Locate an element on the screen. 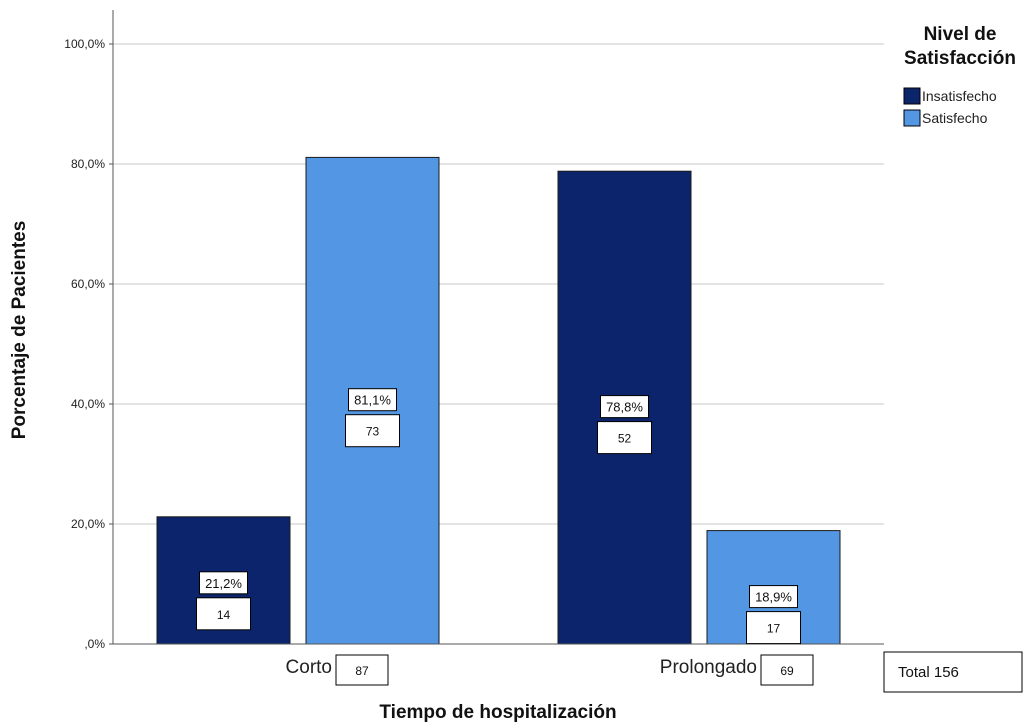  total-box: Total 156 is located at coordinates (953, 672).